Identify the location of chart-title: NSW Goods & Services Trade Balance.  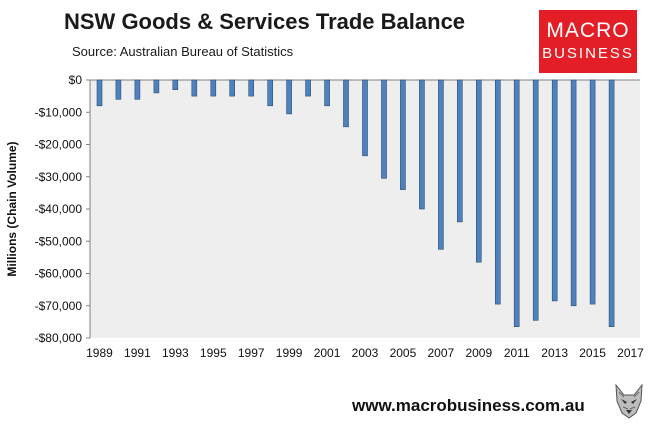
(265, 21).